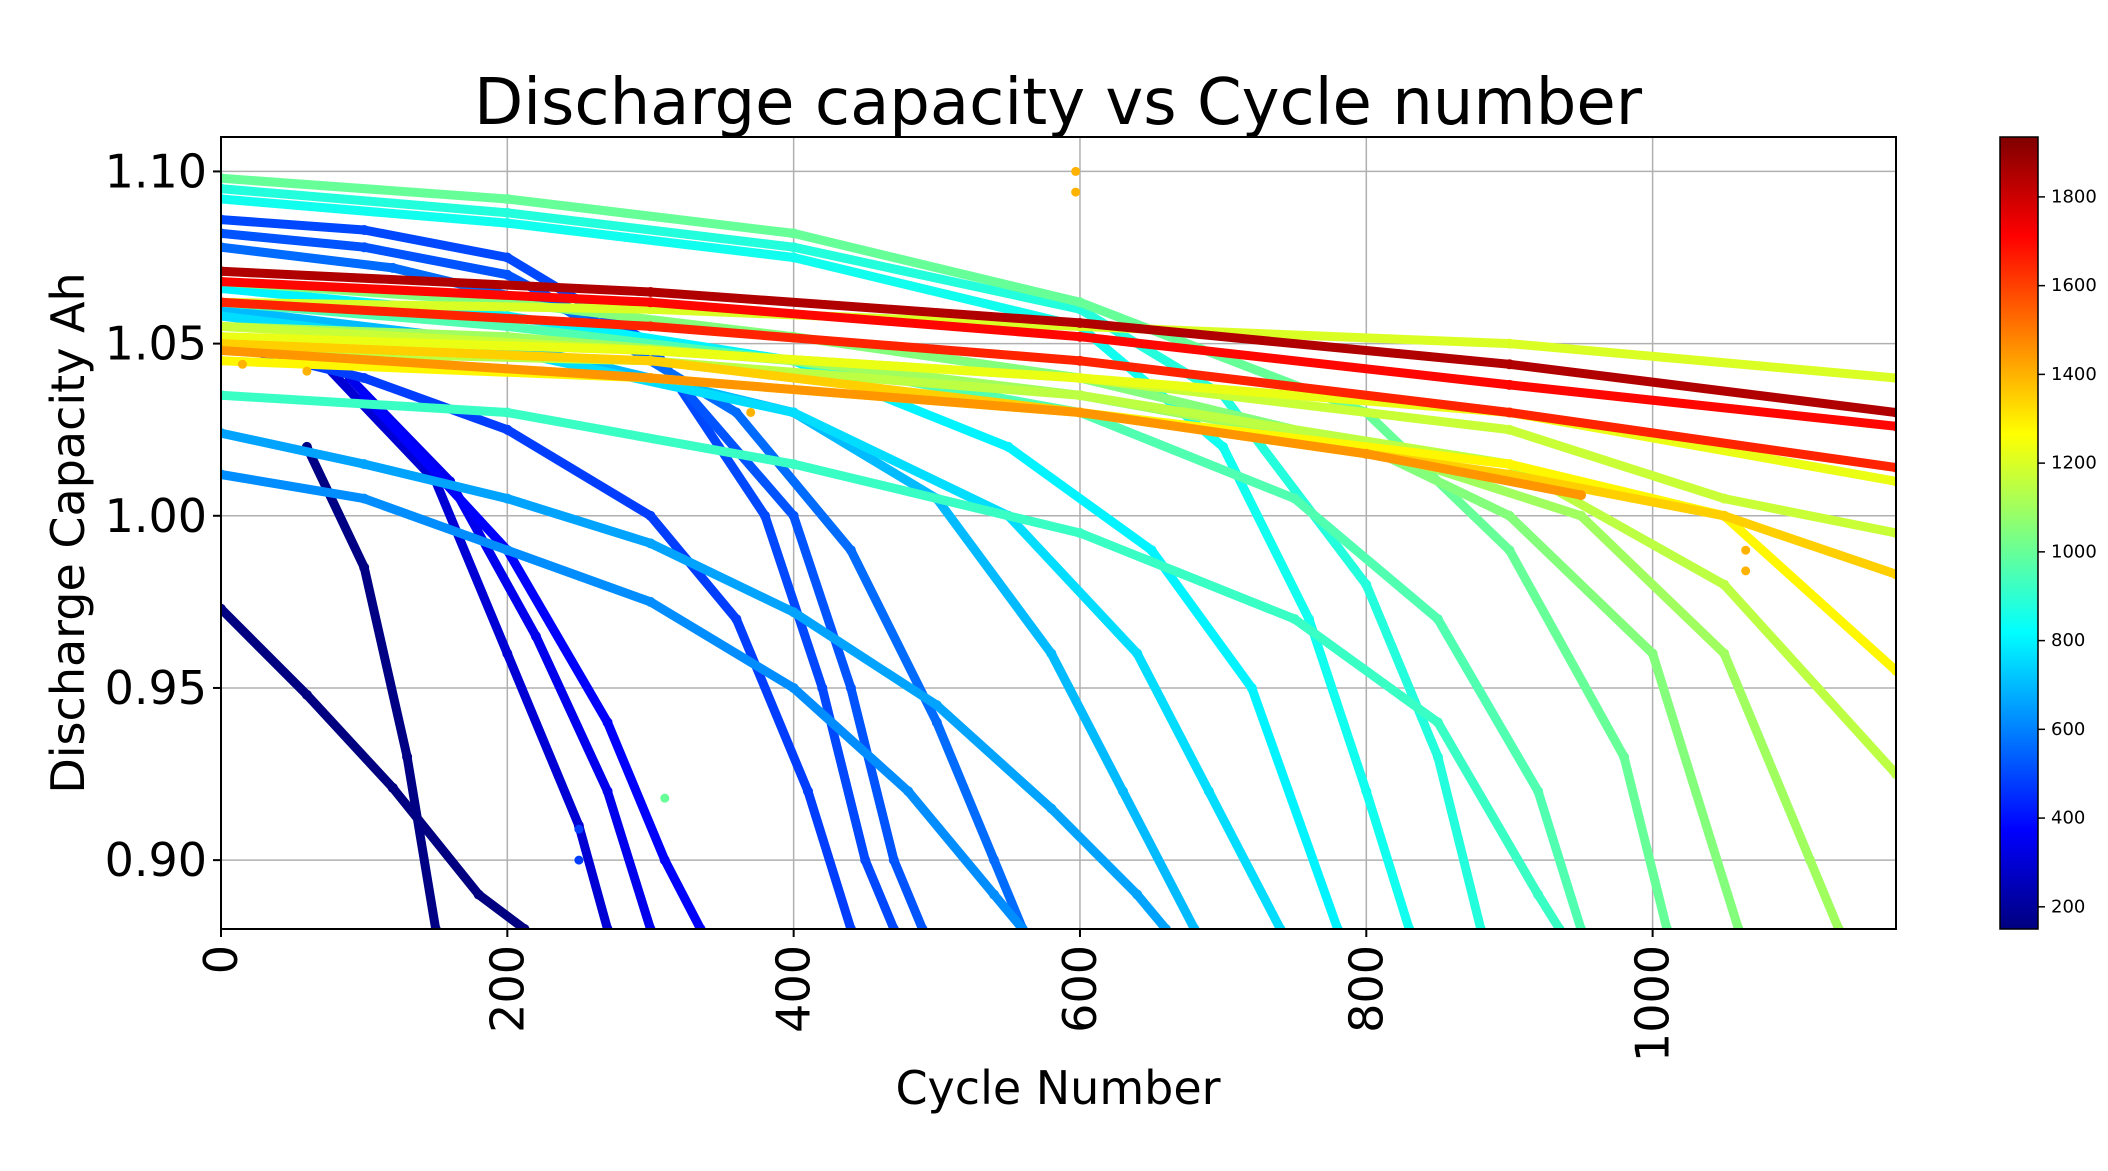 The width and height of the screenshot is (2108, 1171). Describe the element at coordinates (1080, 989) in the screenshot. I see `x-tick-label: 600` at that location.